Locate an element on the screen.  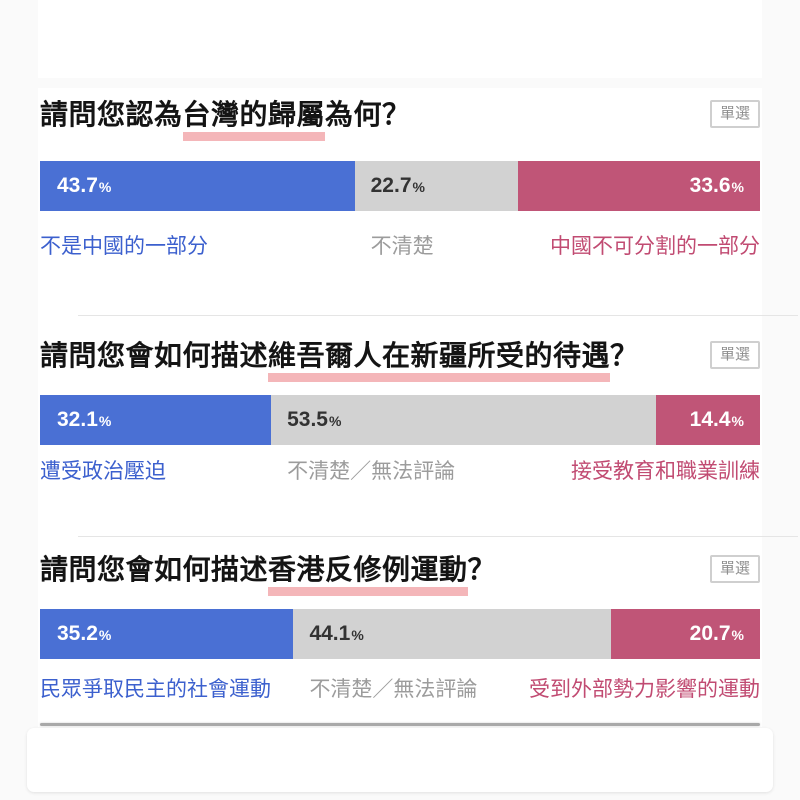
title-text: 請問您認為 is located at coordinates (111, 114).